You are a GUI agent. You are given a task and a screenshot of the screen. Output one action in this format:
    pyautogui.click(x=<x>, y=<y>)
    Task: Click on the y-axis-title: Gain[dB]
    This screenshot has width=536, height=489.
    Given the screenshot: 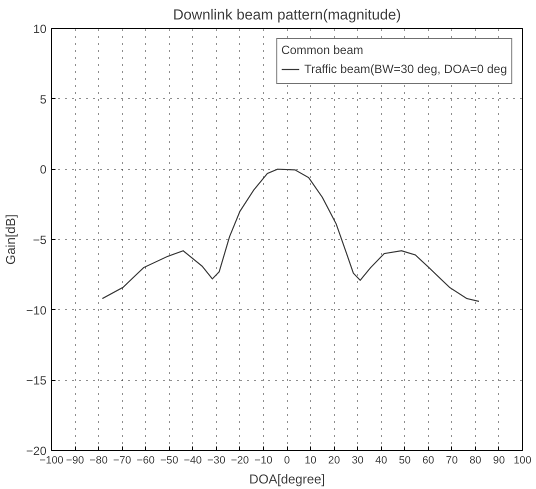 What is the action you would take?
    pyautogui.click(x=10, y=239)
    